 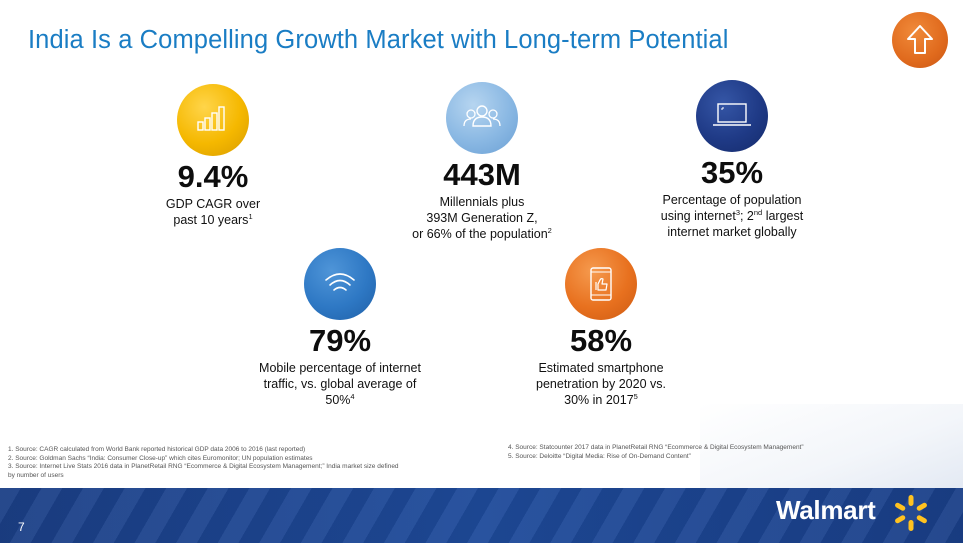 What do you see at coordinates (732, 116) in the screenshot?
I see `laptop-icon` at bounding box center [732, 116].